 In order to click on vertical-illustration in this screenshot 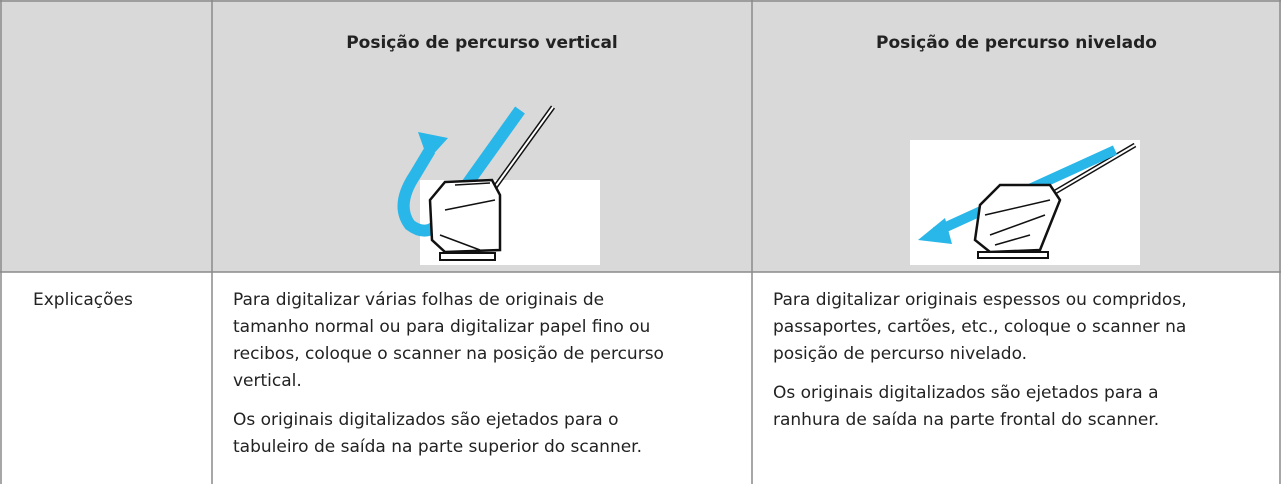, I will do `click(498, 185)`.